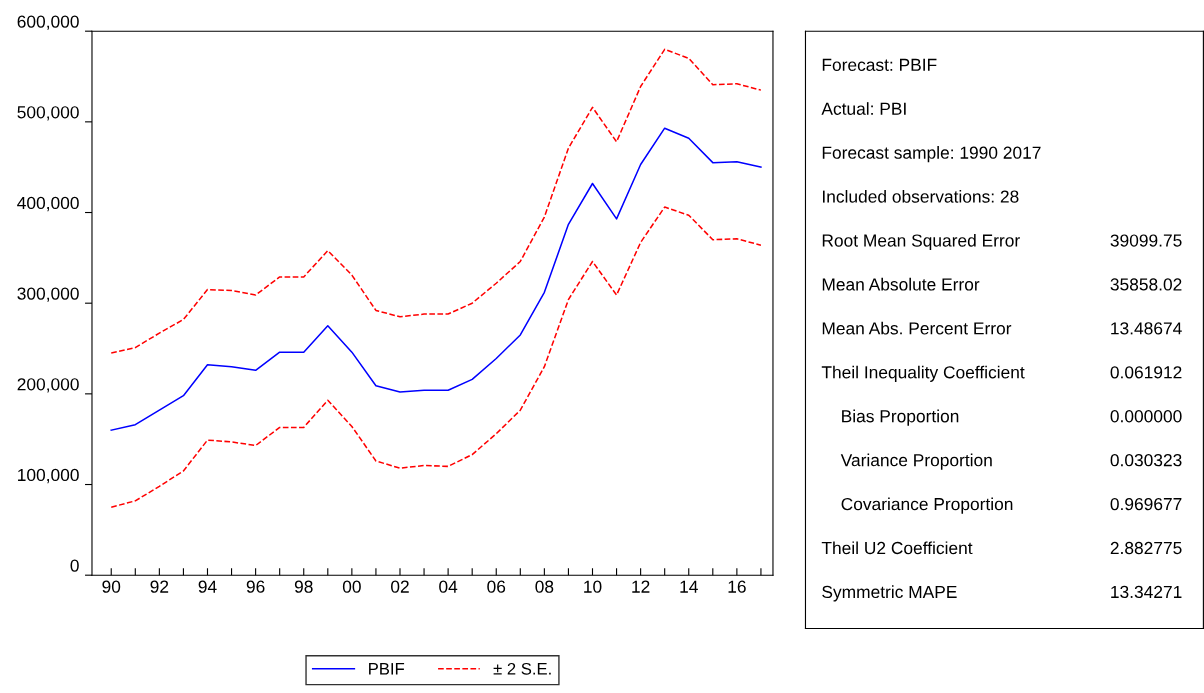  I want to click on text: 35858.02, so click(1146, 284).